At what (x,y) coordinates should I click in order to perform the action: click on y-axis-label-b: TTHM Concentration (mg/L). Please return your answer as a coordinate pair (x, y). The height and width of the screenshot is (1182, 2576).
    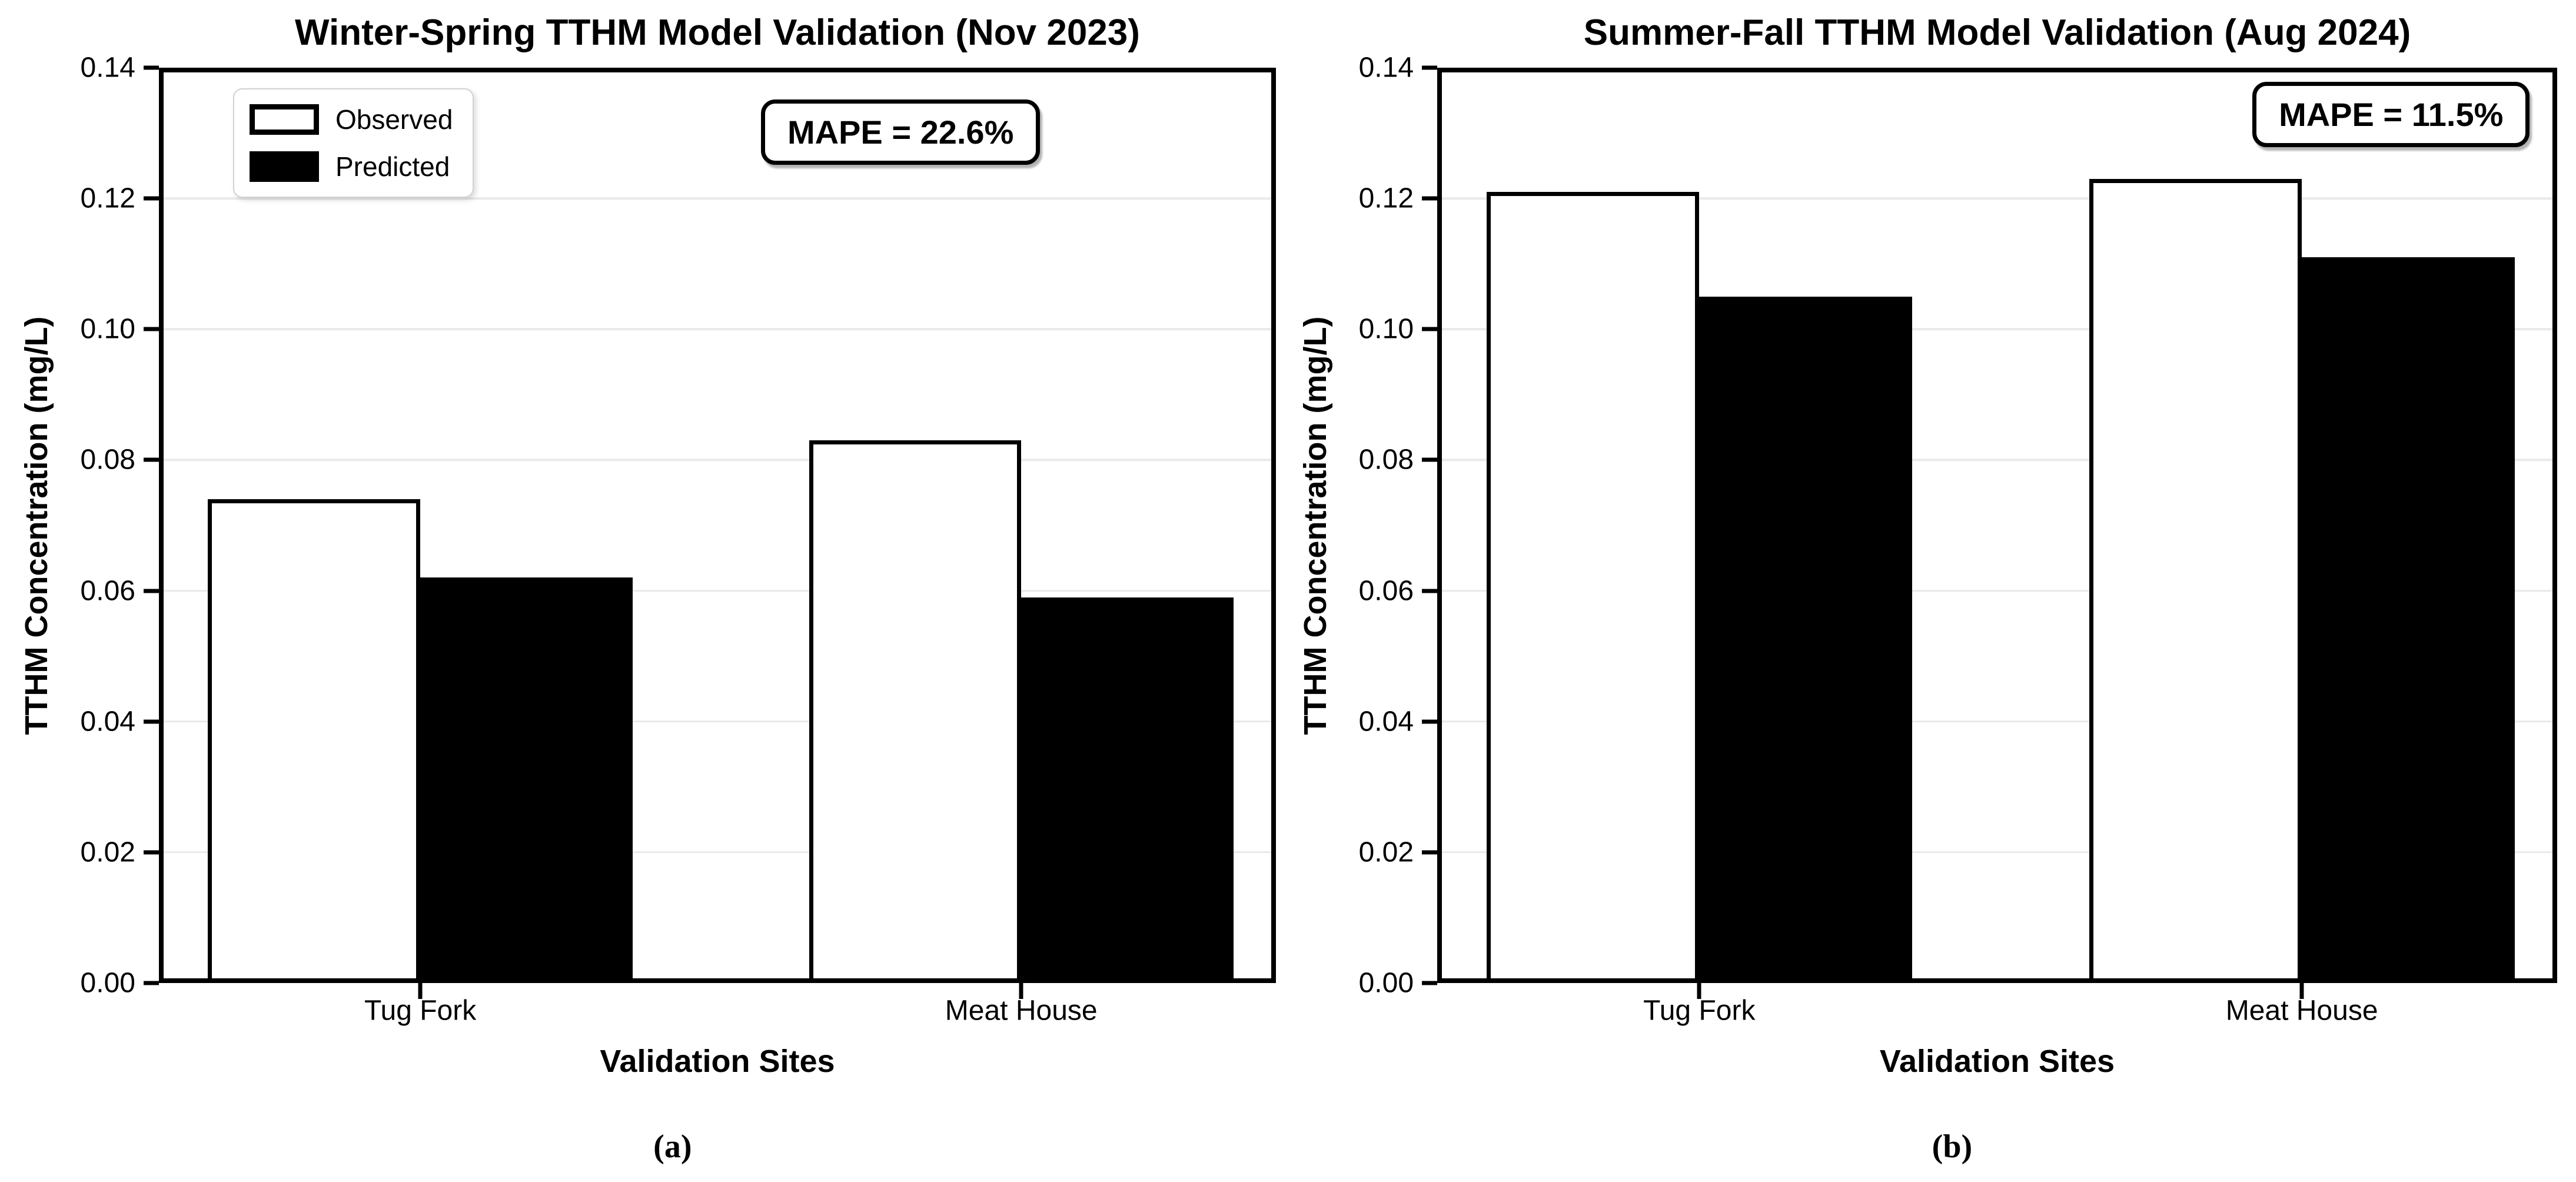
    Looking at the image, I should click on (1315, 525).